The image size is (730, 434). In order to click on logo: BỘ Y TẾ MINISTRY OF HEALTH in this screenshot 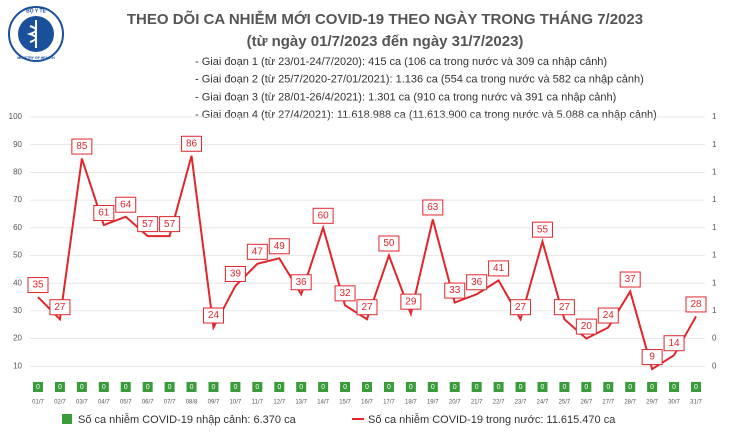, I will do `click(36, 34)`.